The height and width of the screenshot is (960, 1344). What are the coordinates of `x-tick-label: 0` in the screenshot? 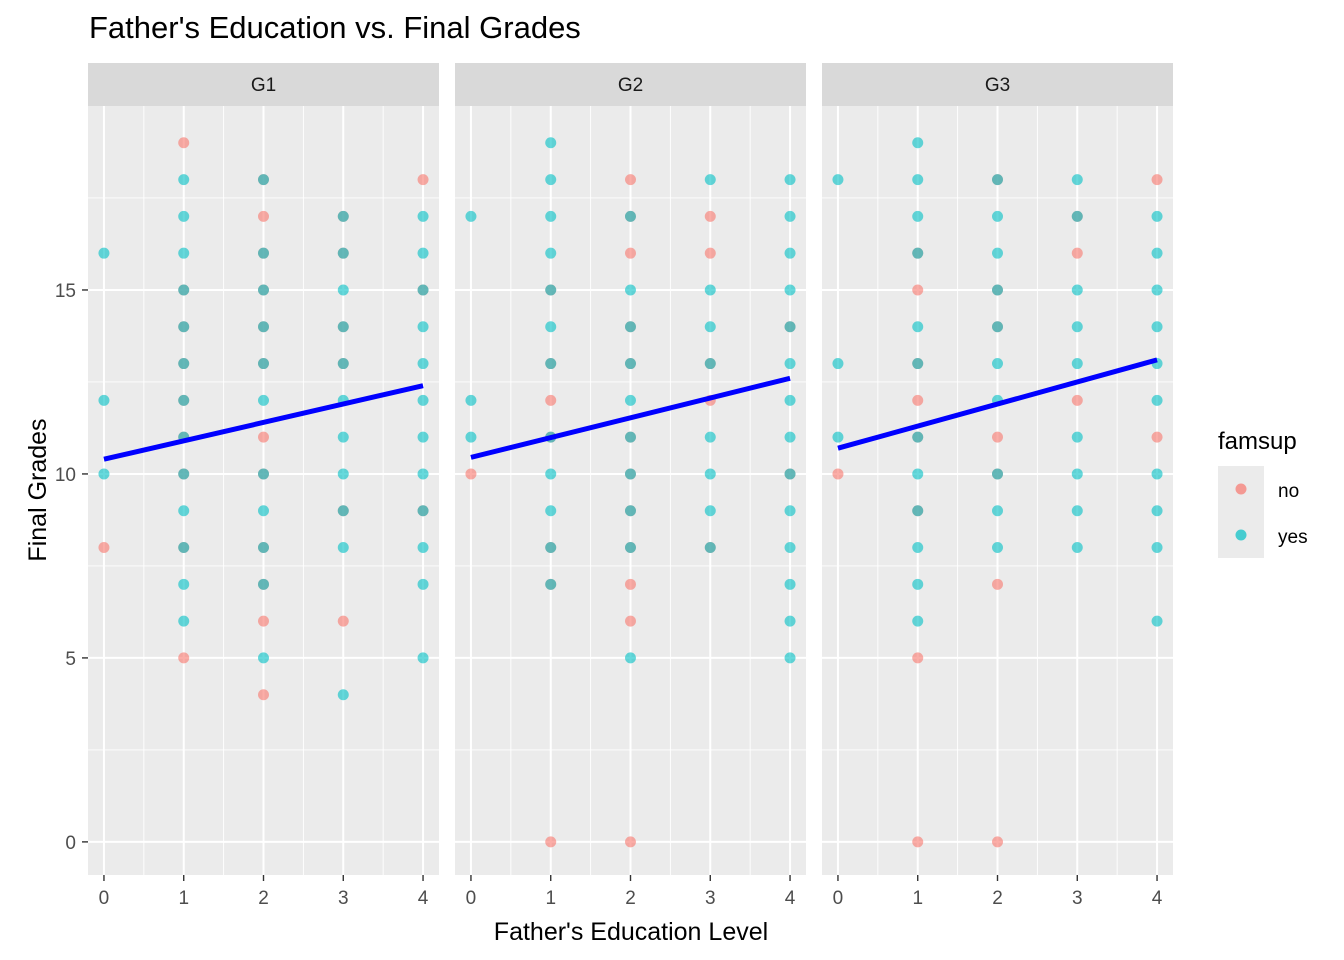 It's located at (104, 898).